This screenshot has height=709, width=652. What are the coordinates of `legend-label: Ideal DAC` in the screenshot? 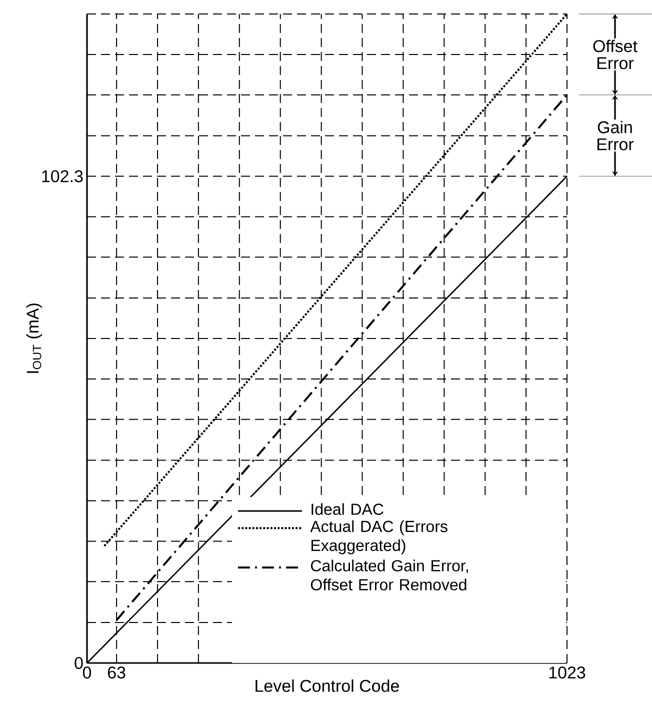 It's located at (347, 509).